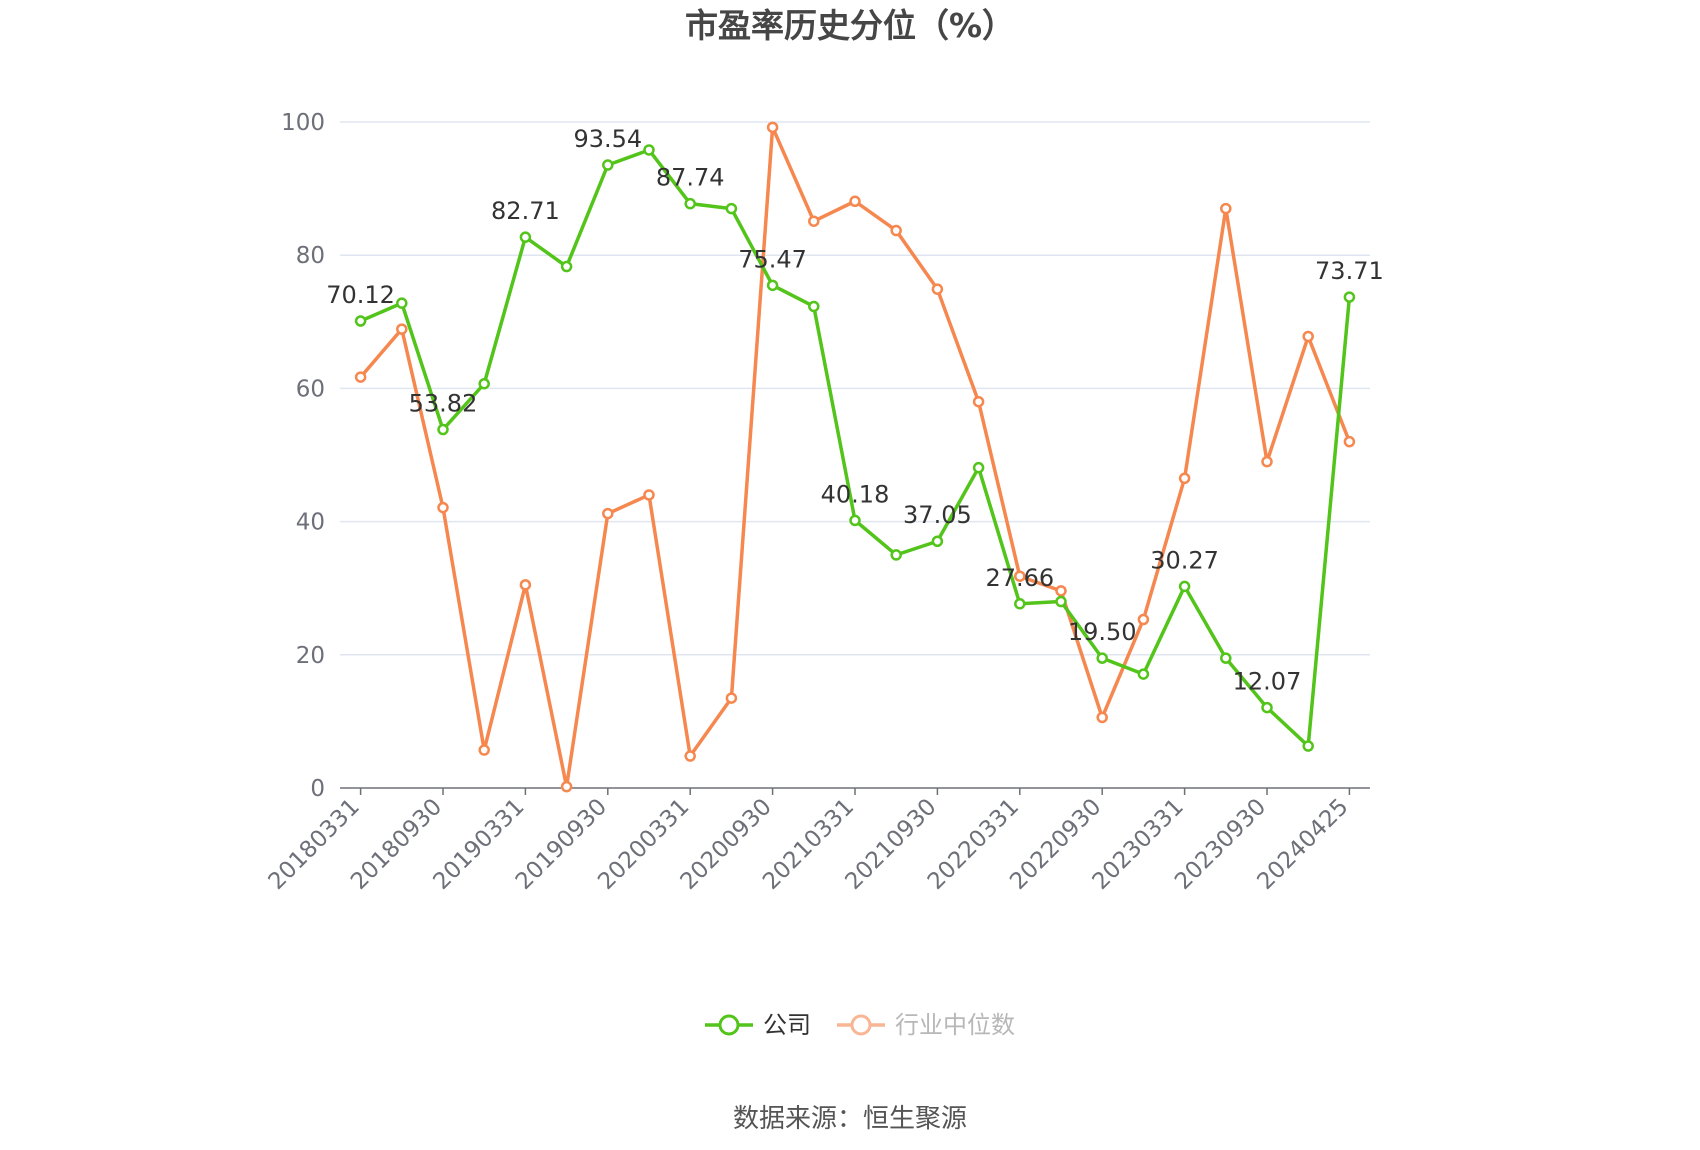 This screenshot has width=1700, height=1150. What do you see at coordinates (1267, 682) in the screenshot?
I see `data-label: 12.07` at bounding box center [1267, 682].